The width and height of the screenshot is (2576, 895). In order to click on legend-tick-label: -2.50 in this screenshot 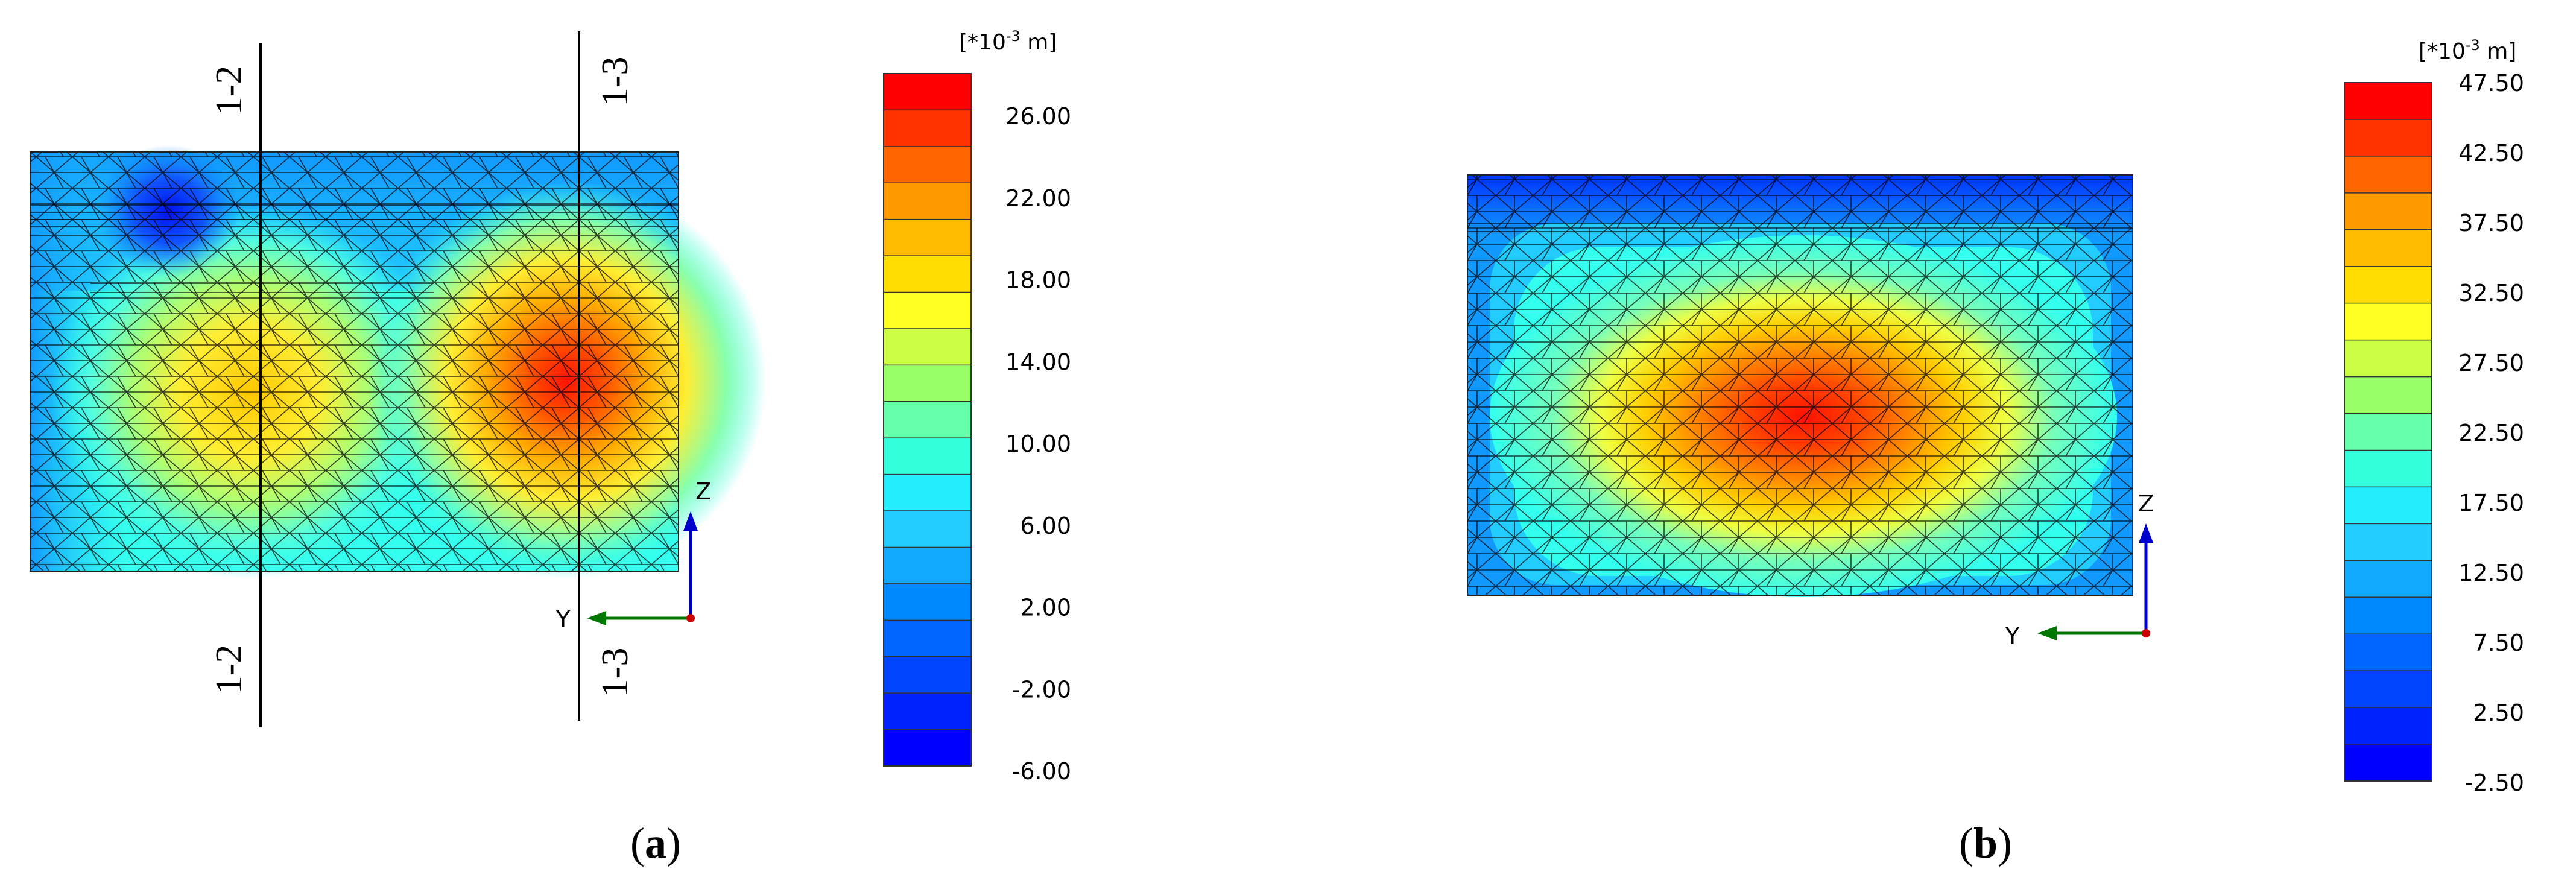, I will do `click(2494, 783)`.